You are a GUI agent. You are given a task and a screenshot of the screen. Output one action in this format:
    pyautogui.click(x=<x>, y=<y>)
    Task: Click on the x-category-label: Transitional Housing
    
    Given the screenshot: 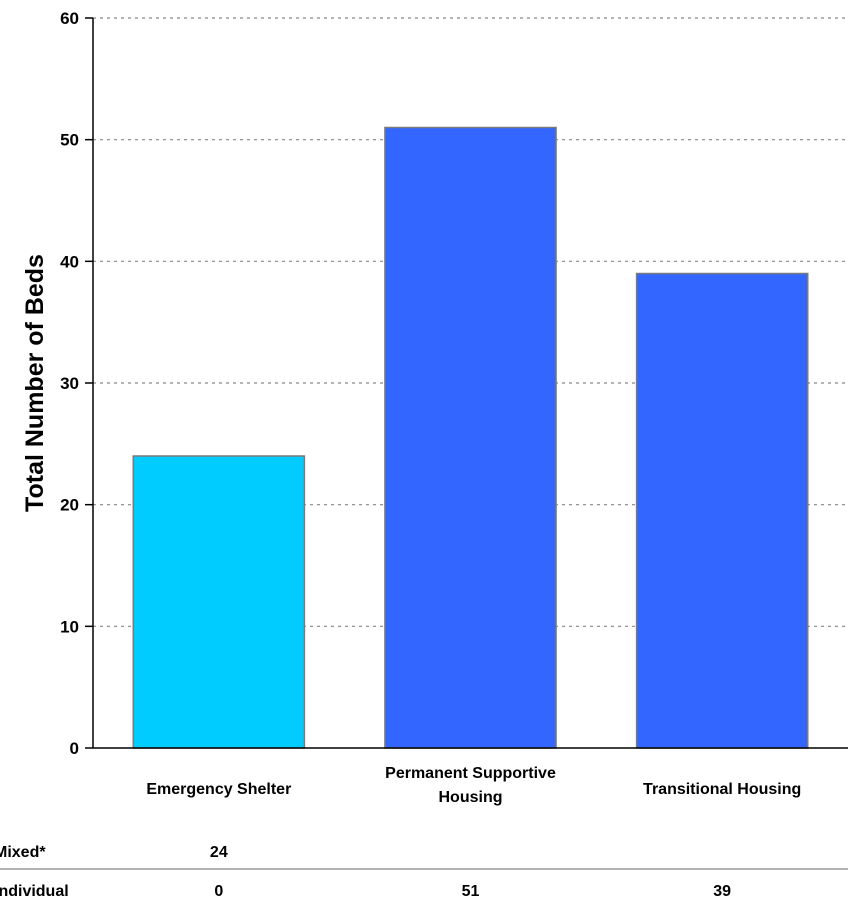 What is the action you would take?
    pyautogui.click(x=722, y=789)
    